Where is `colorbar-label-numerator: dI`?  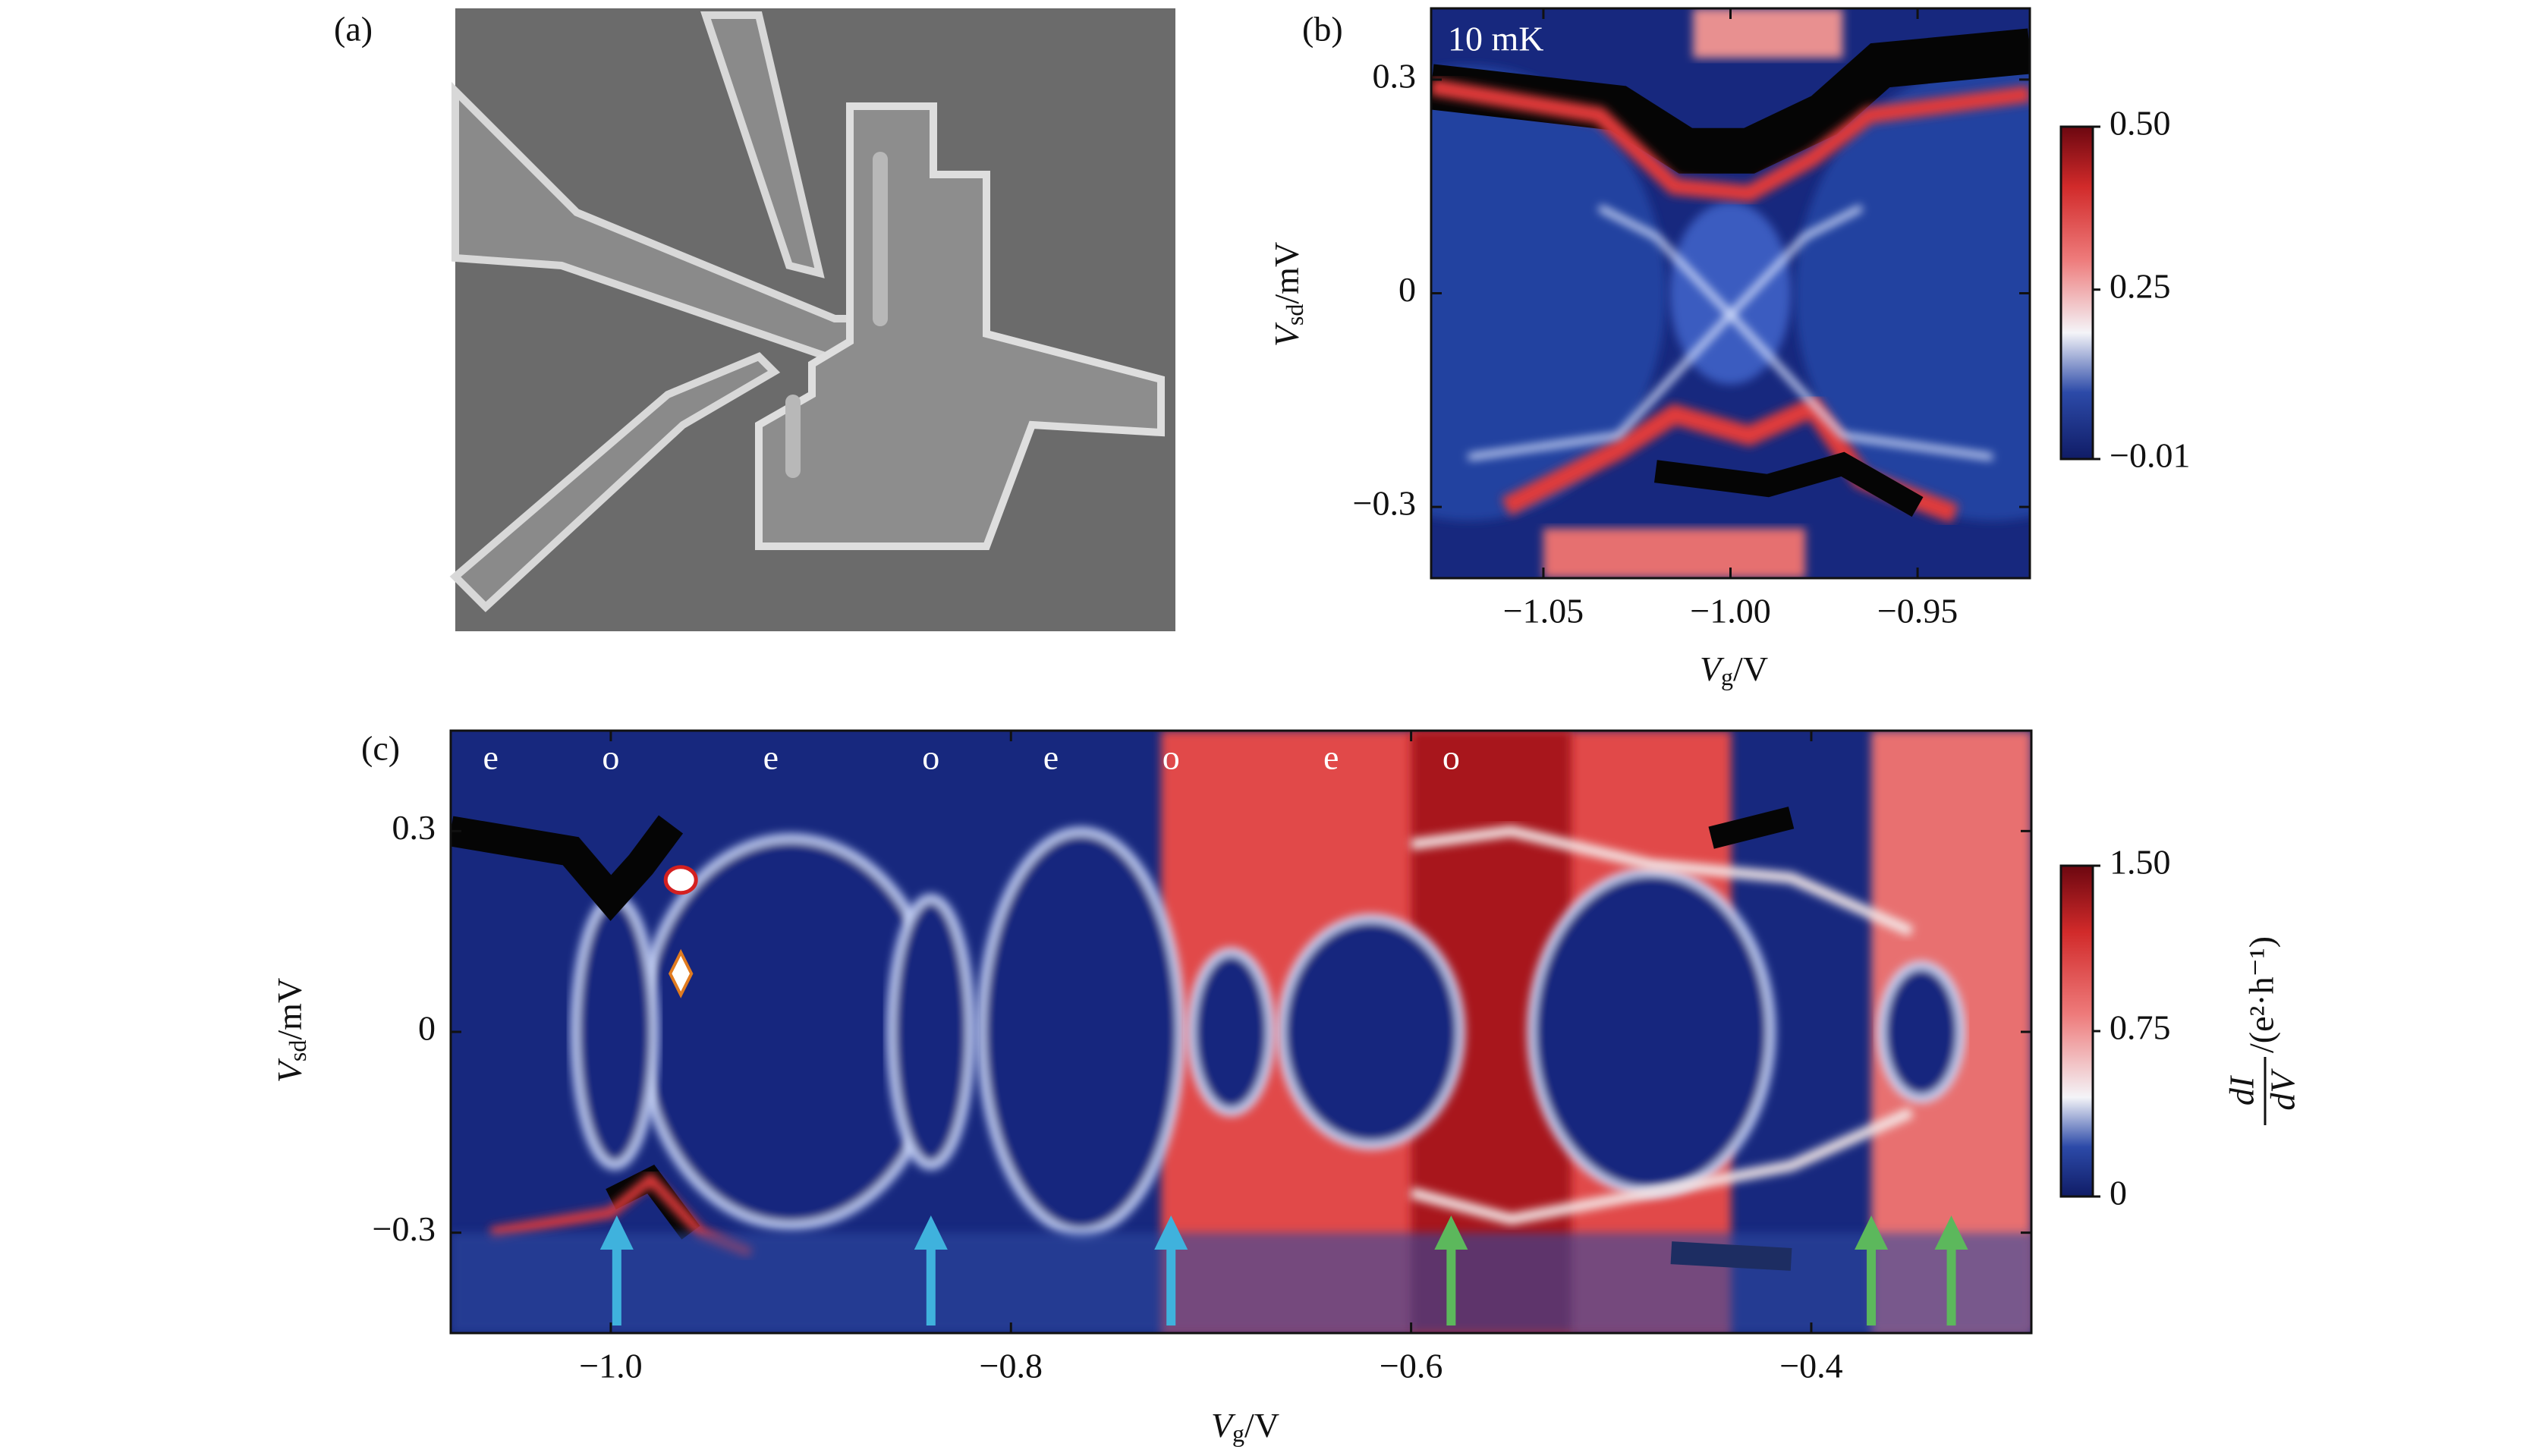 colorbar-label-numerator: dI is located at coordinates (2242, 1089).